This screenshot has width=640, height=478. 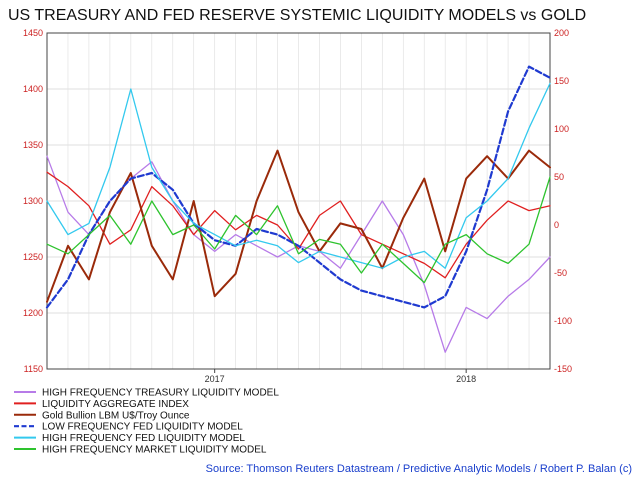 I want to click on y-right-tick-label: -100, so click(x=563, y=321).